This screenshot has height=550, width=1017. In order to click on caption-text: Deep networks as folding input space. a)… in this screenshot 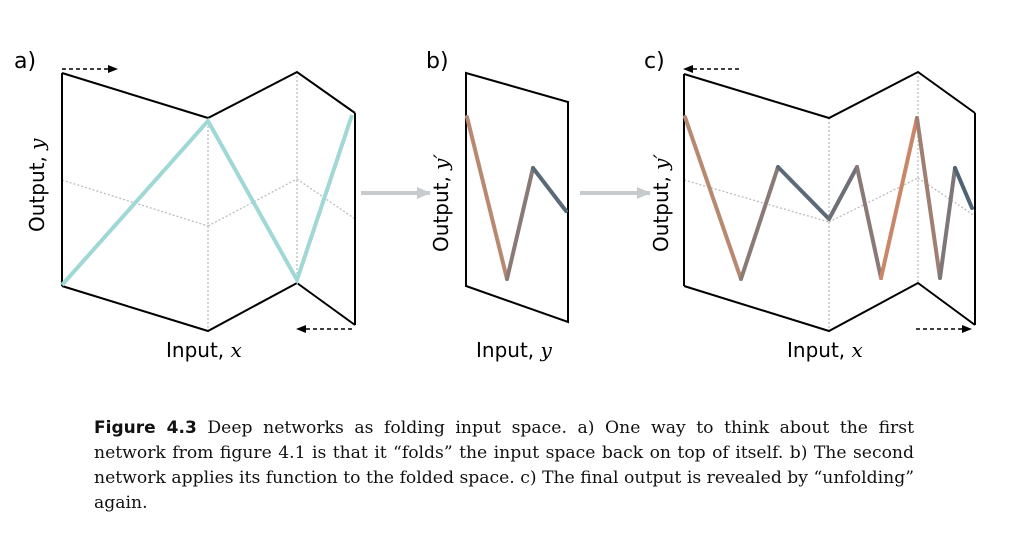, I will do `click(504, 465)`.